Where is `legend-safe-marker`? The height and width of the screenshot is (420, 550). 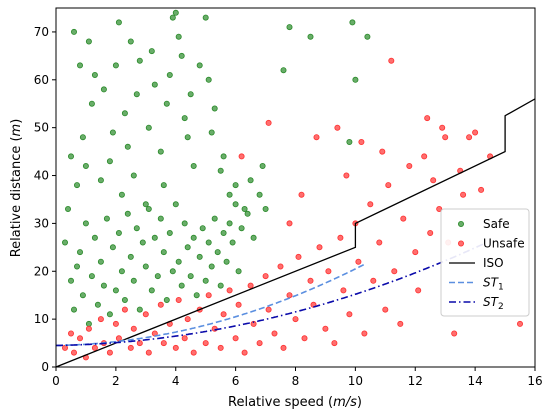
legend-safe-marker is located at coordinates (460, 223).